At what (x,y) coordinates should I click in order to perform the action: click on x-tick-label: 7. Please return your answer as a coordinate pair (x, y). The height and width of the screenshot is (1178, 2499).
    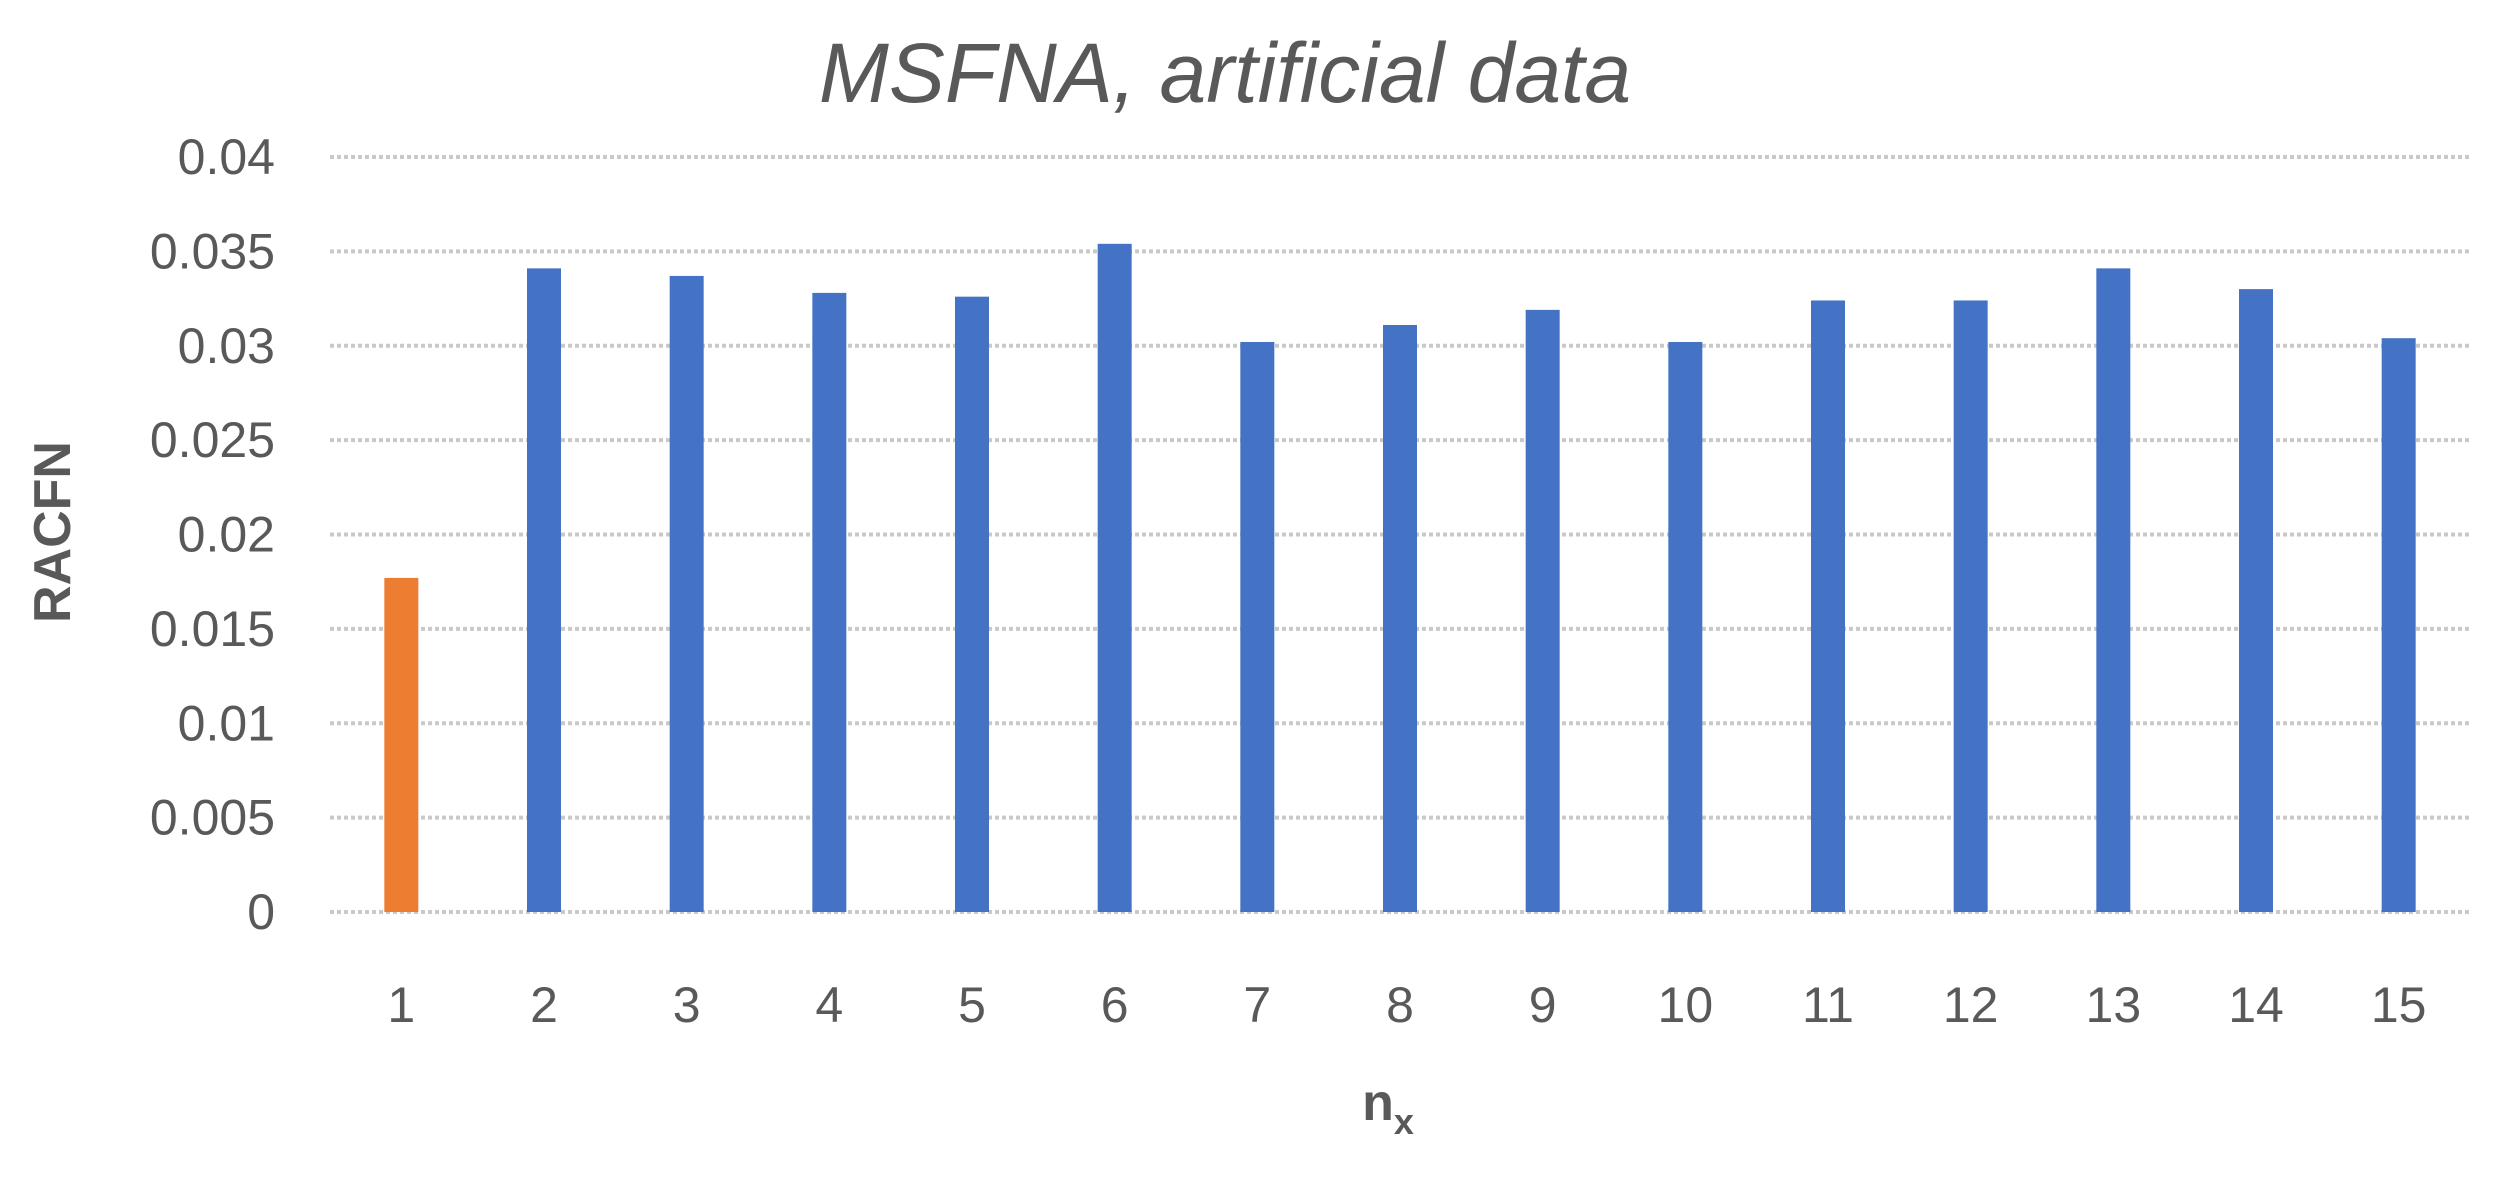
    Looking at the image, I should click on (1257, 1005).